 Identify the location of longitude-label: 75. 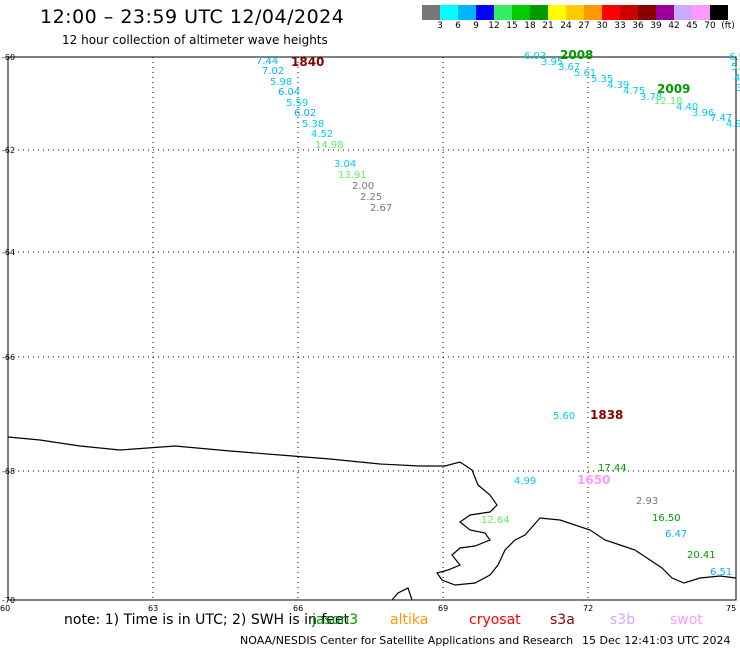
(731, 608).